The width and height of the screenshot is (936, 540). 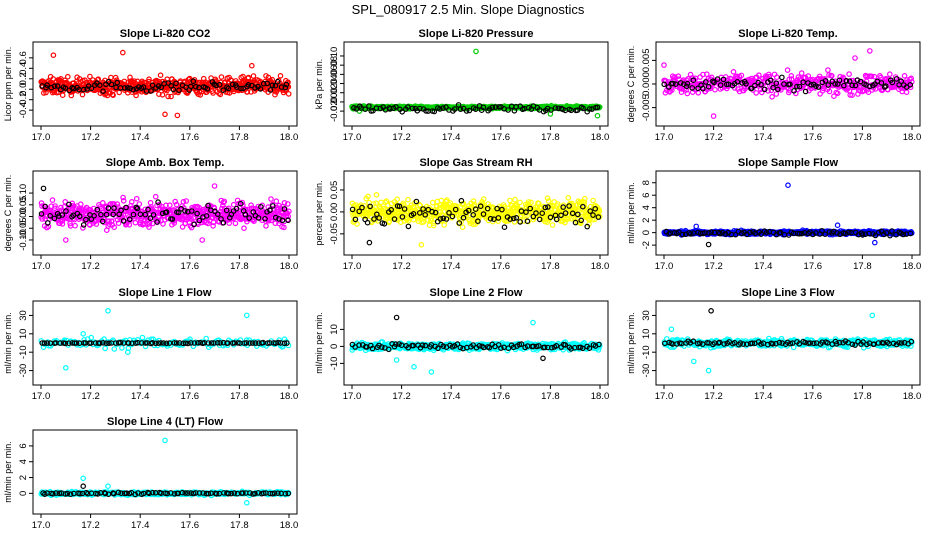 What do you see at coordinates (23, 89) in the screenshot?
I see `y-tick-label: 0.0` at bounding box center [23, 89].